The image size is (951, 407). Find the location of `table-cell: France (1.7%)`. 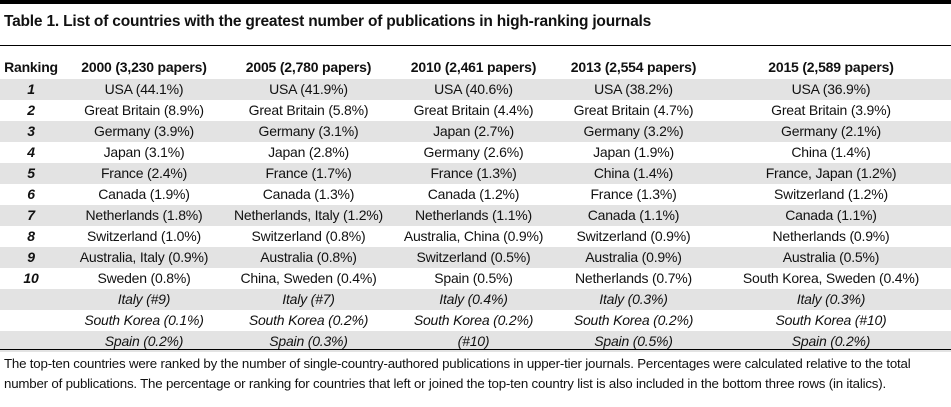

table-cell: France (1.7%) is located at coordinates (308, 173).